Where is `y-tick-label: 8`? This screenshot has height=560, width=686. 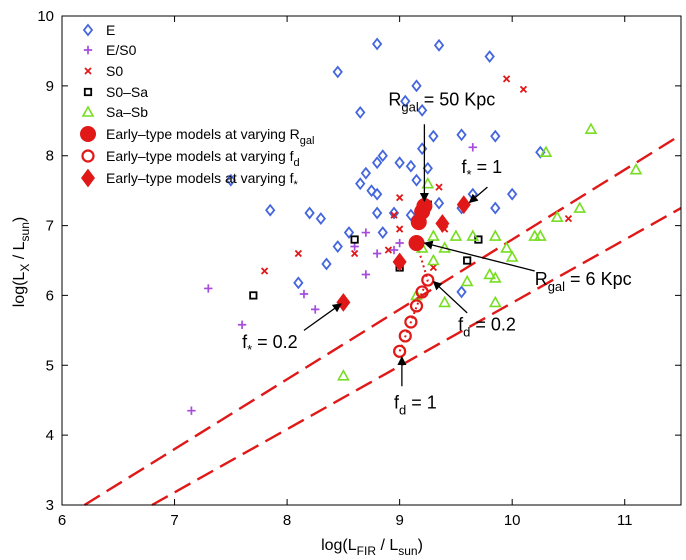
y-tick-label: 8 is located at coordinates (50, 156).